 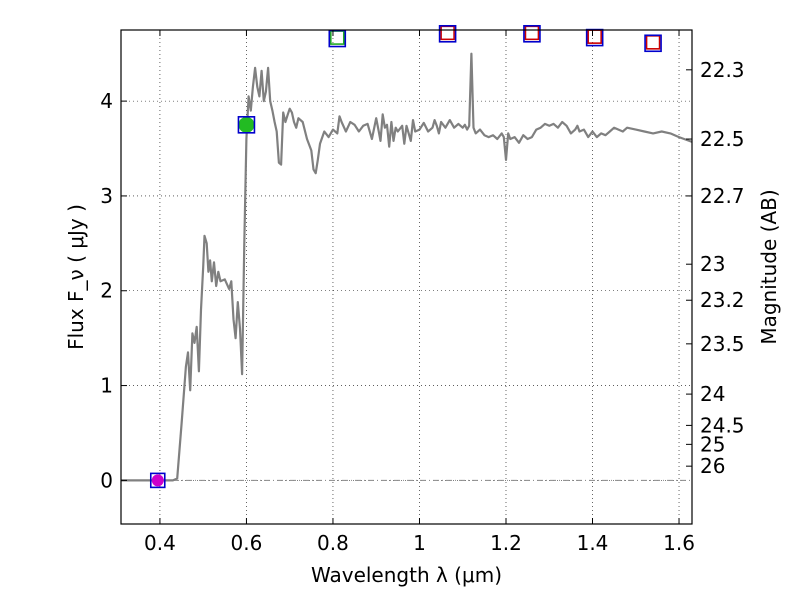 What do you see at coordinates (419, 543) in the screenshot?
I see `x-tick-label: 1` at bounding box center [419, 543].